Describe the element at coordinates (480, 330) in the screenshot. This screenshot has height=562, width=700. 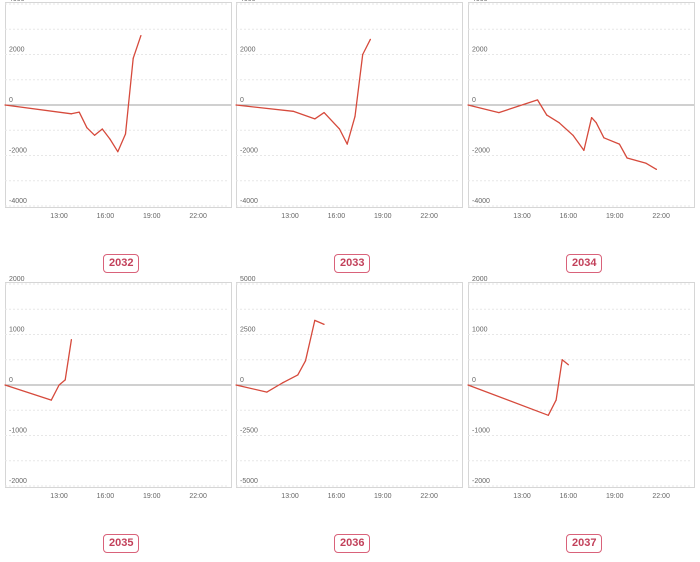
I see `y-tick-label: 1000` at that location.